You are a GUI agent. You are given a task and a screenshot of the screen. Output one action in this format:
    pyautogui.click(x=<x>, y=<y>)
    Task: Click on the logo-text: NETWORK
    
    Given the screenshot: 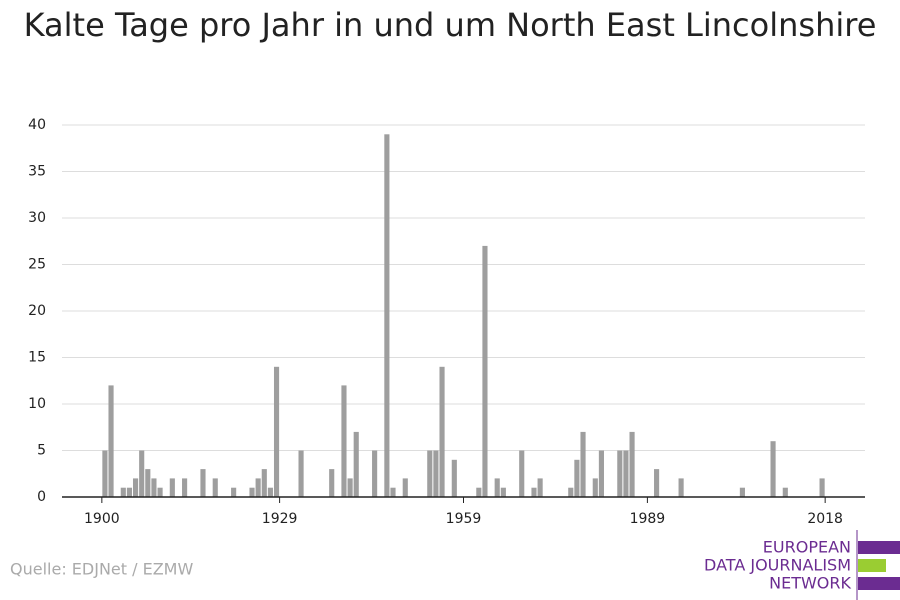 What is the action you would take?
    pyautogui.click(x=810, y=583)
    